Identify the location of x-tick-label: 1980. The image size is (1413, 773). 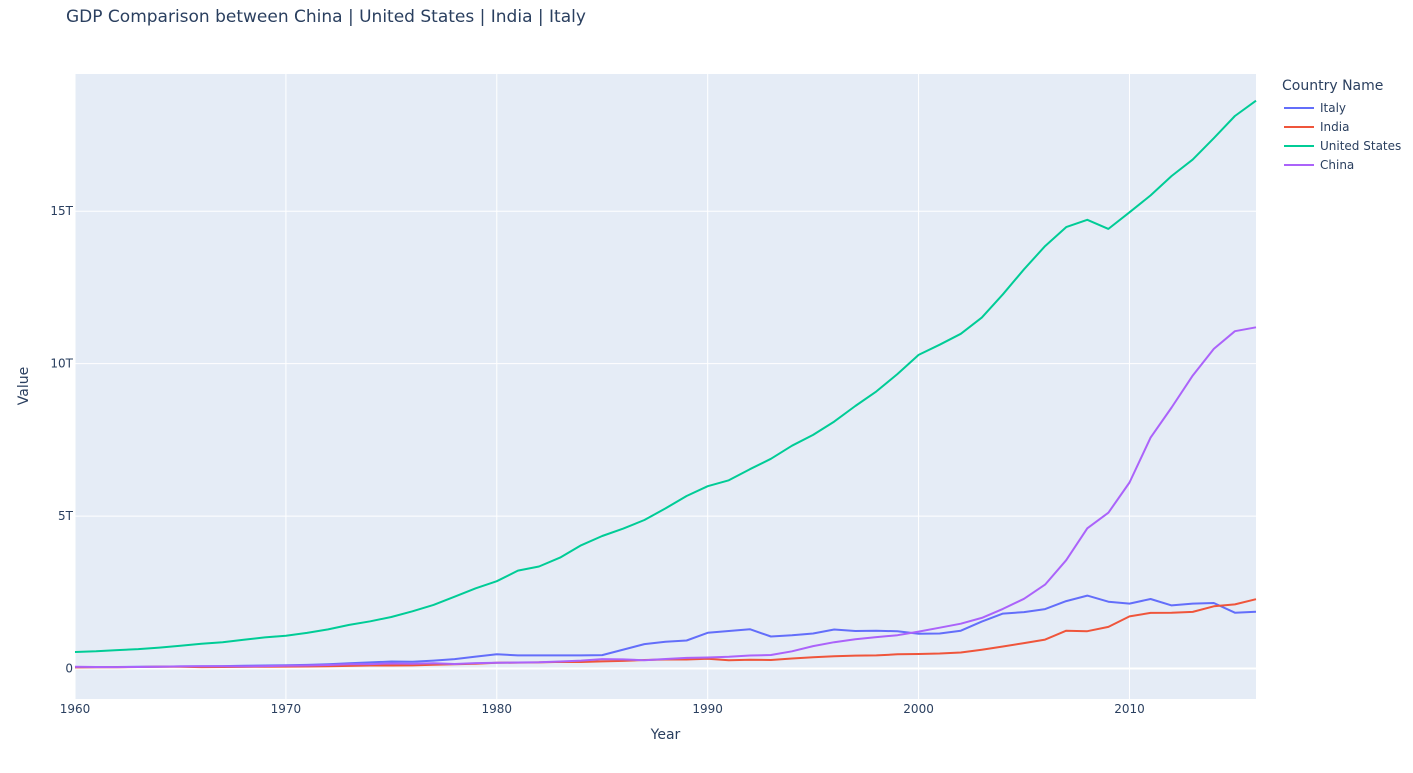
(497, 709).